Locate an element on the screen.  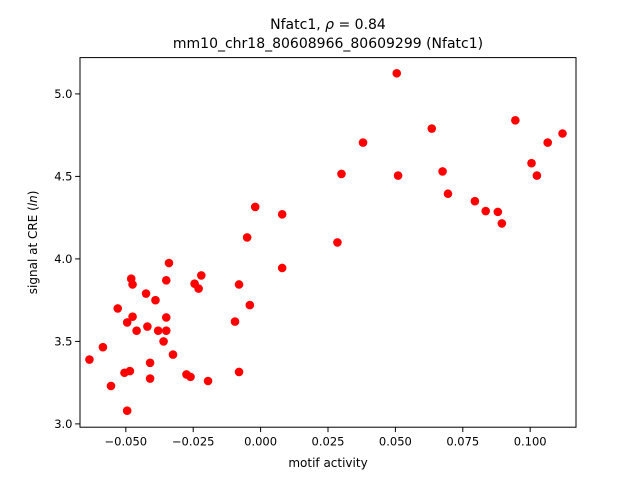
y-tick-label: 4.0 is located at coordinates (63, 259).